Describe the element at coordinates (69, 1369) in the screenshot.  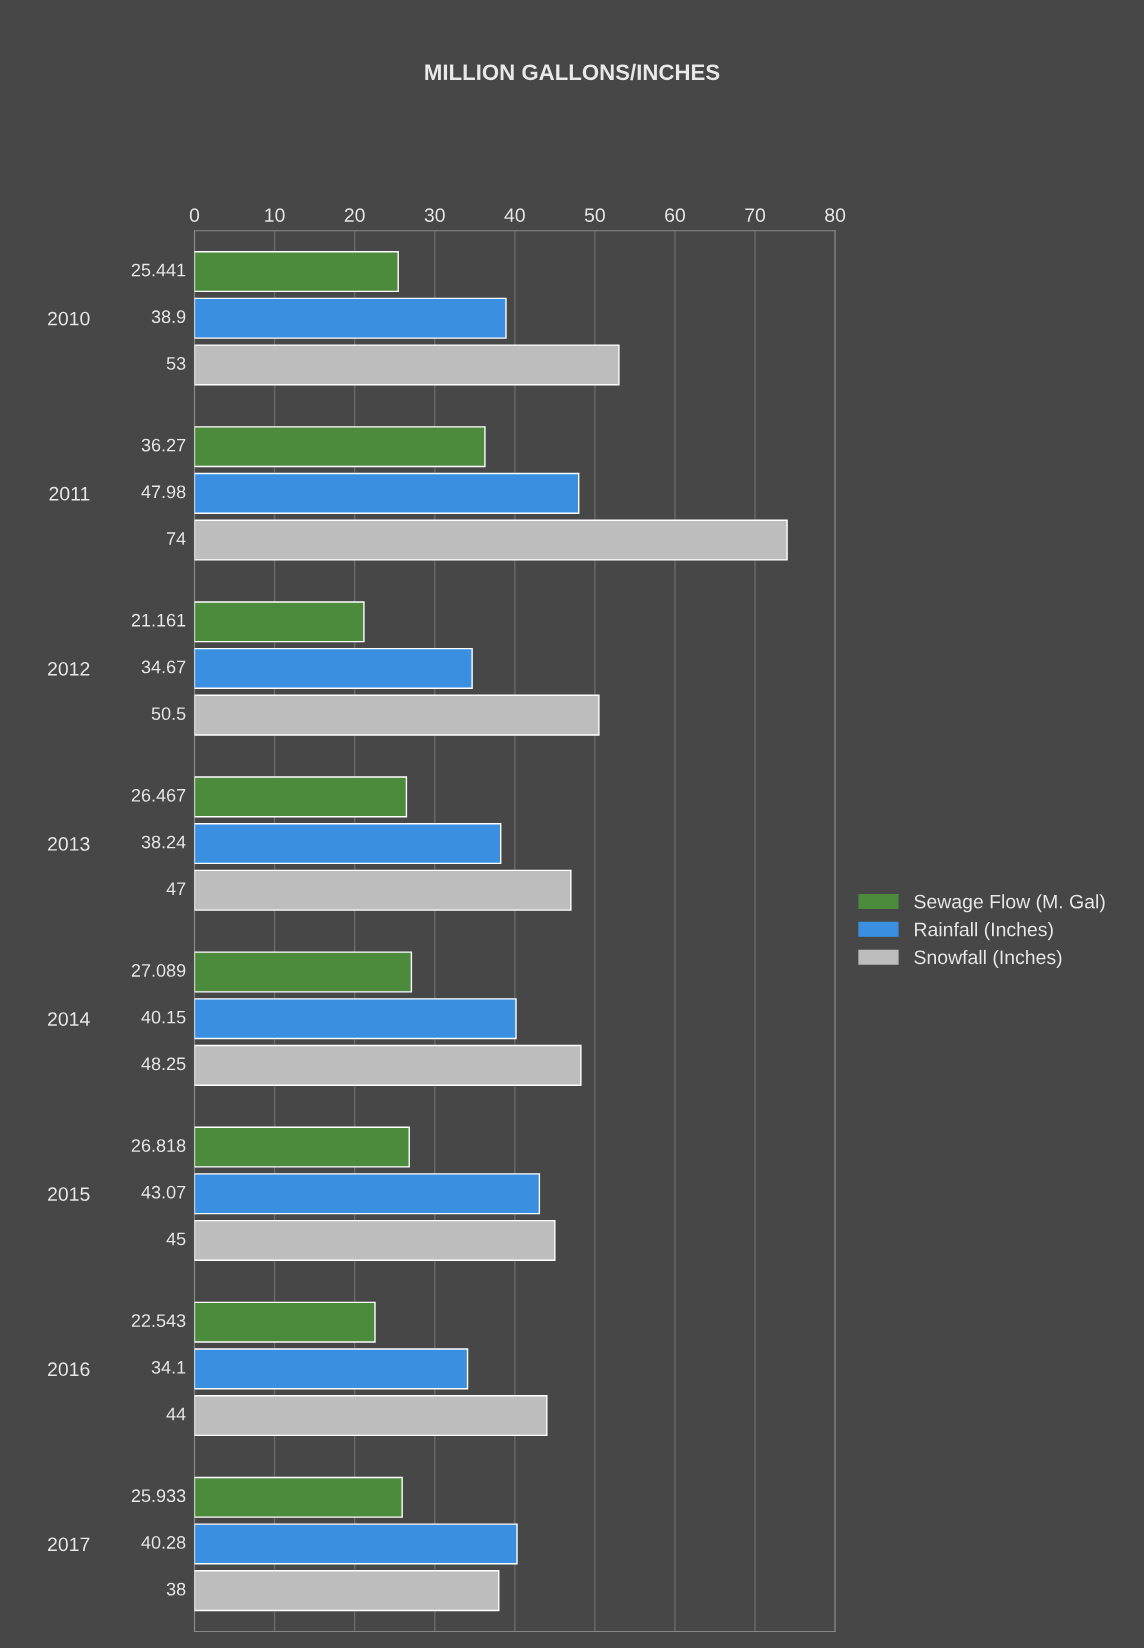
I see `y-tick-label: 2016` at that location.